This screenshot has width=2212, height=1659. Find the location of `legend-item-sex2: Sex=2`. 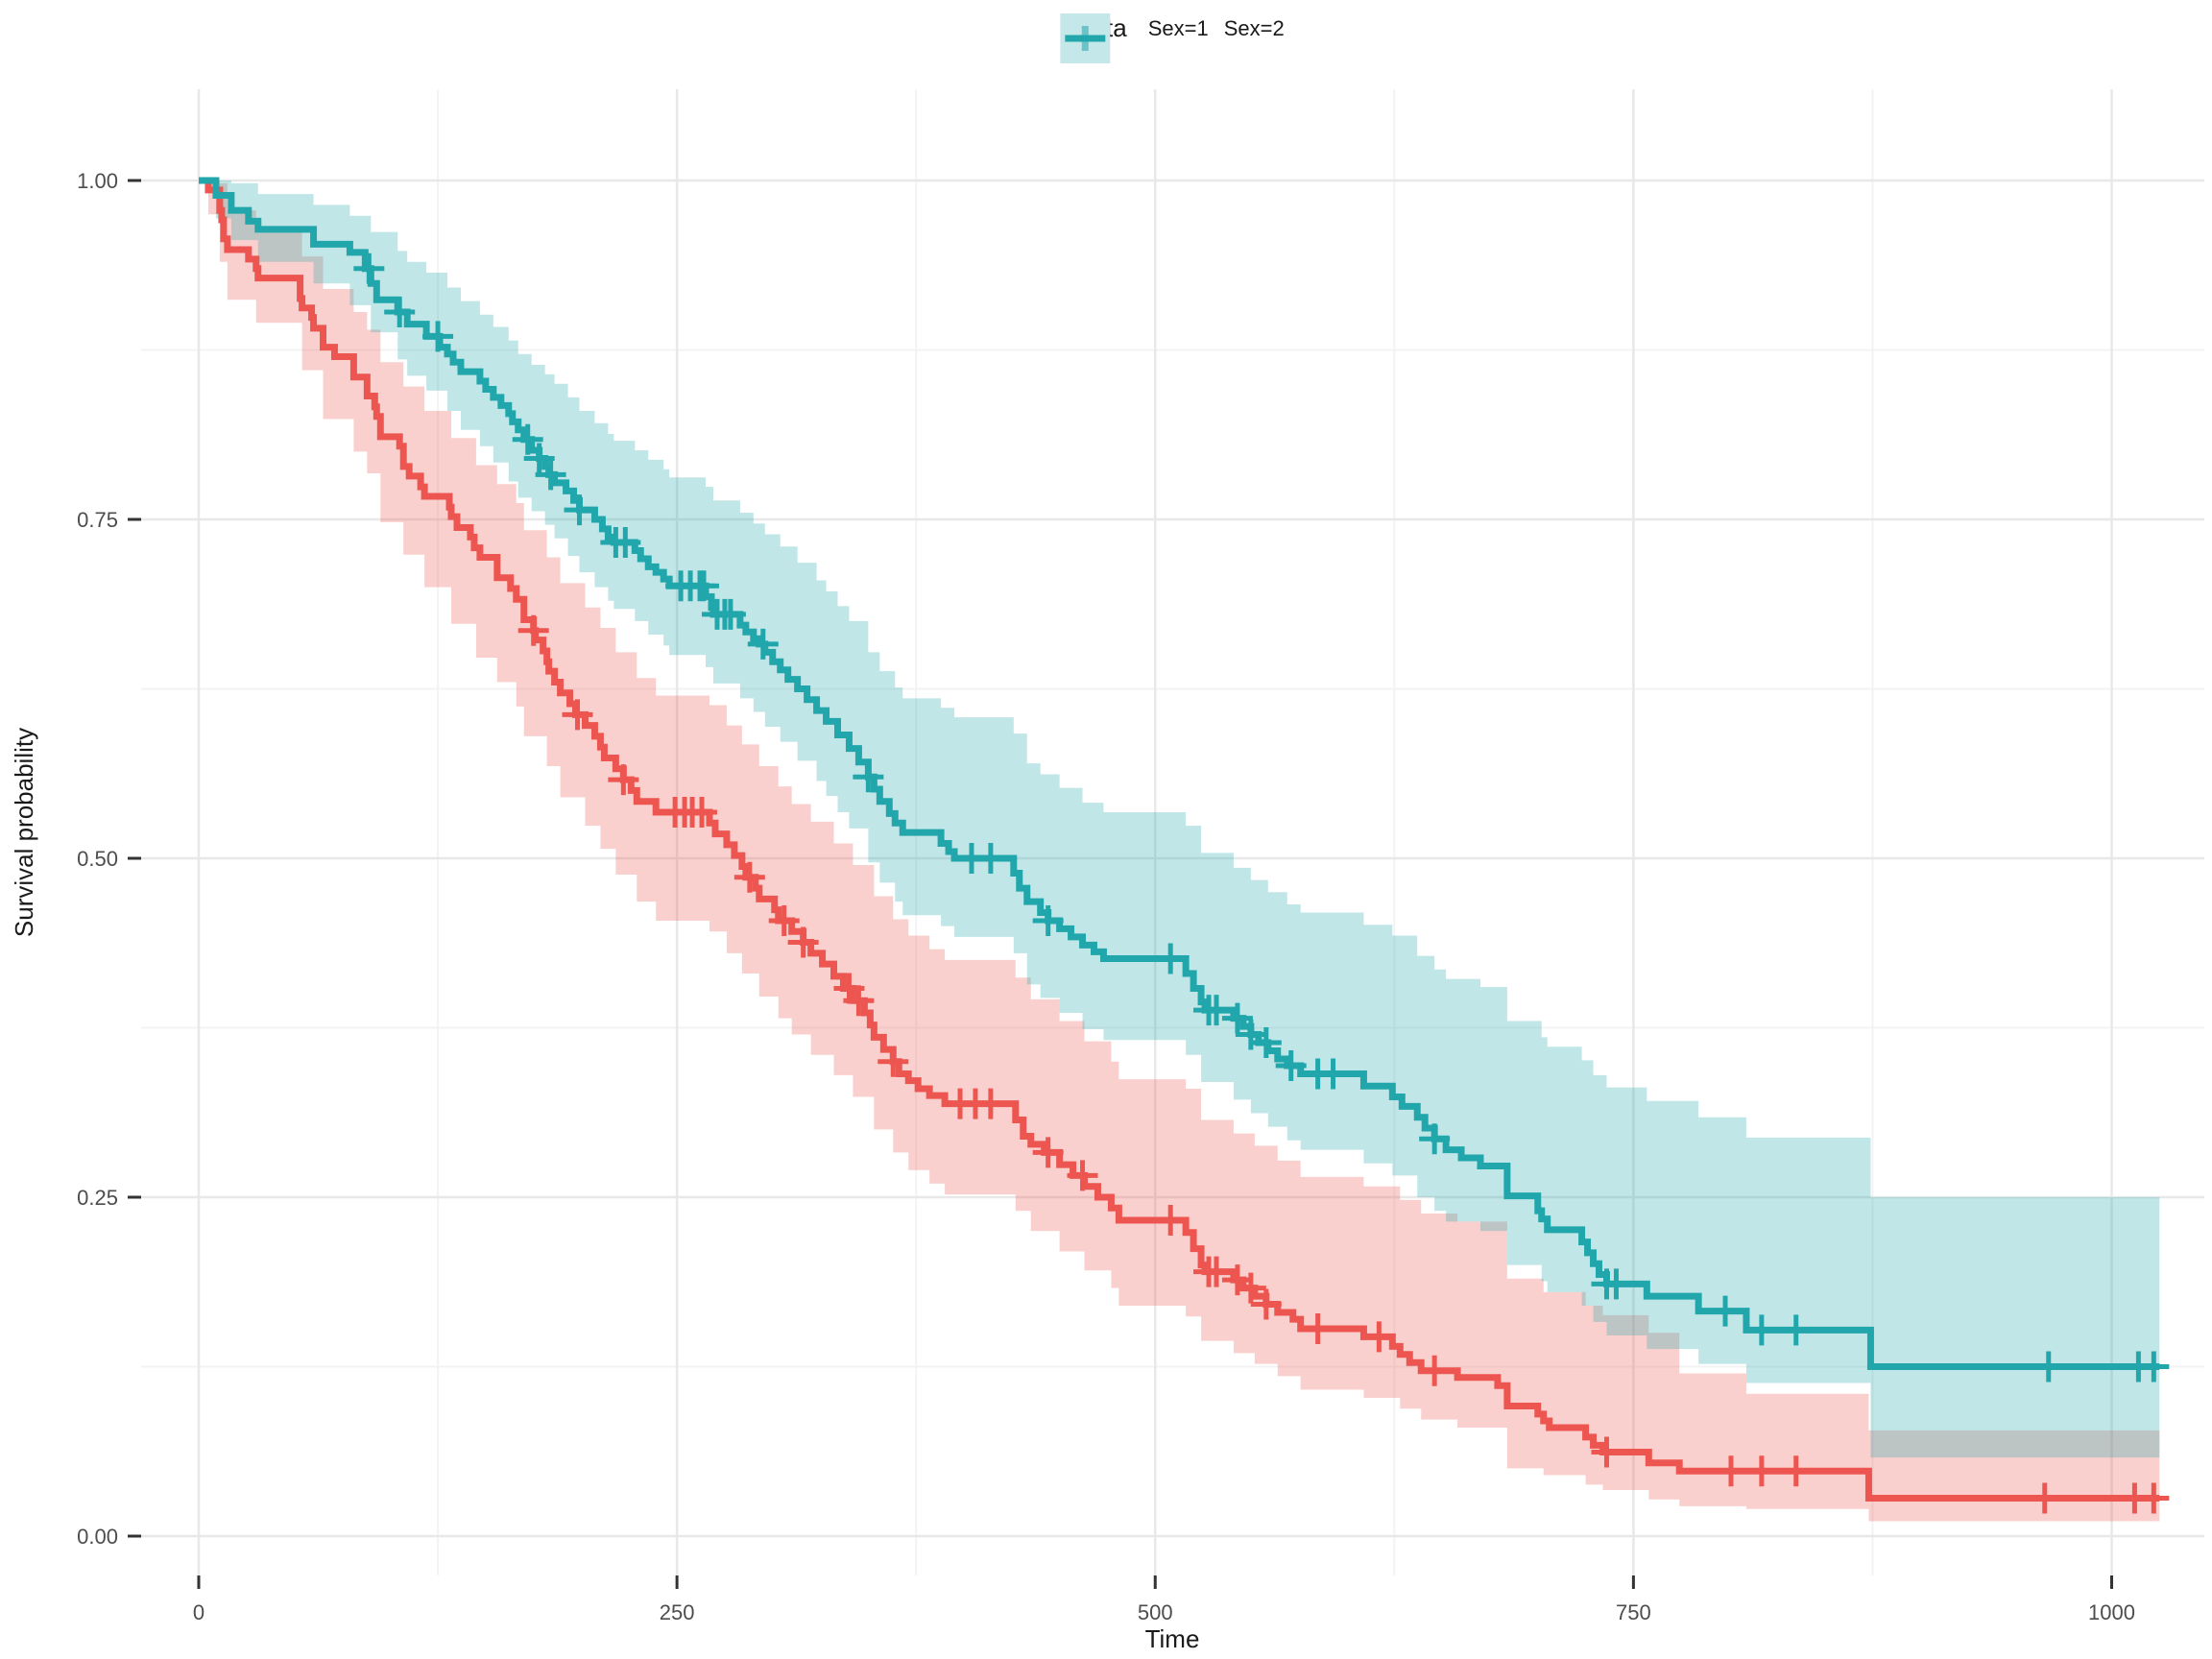

legend-item-sex2: Sex=2 is located at coordinates (1172, 38).